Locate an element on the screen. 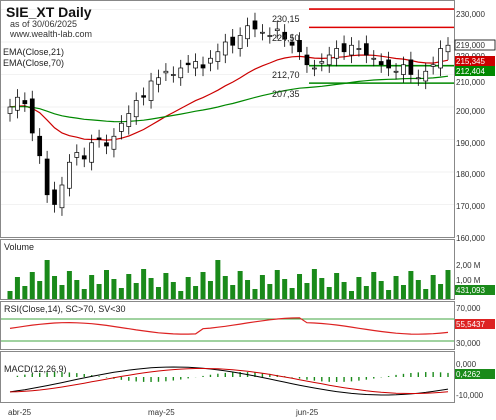  macd-last-tag is located at coordinates (475, 374).